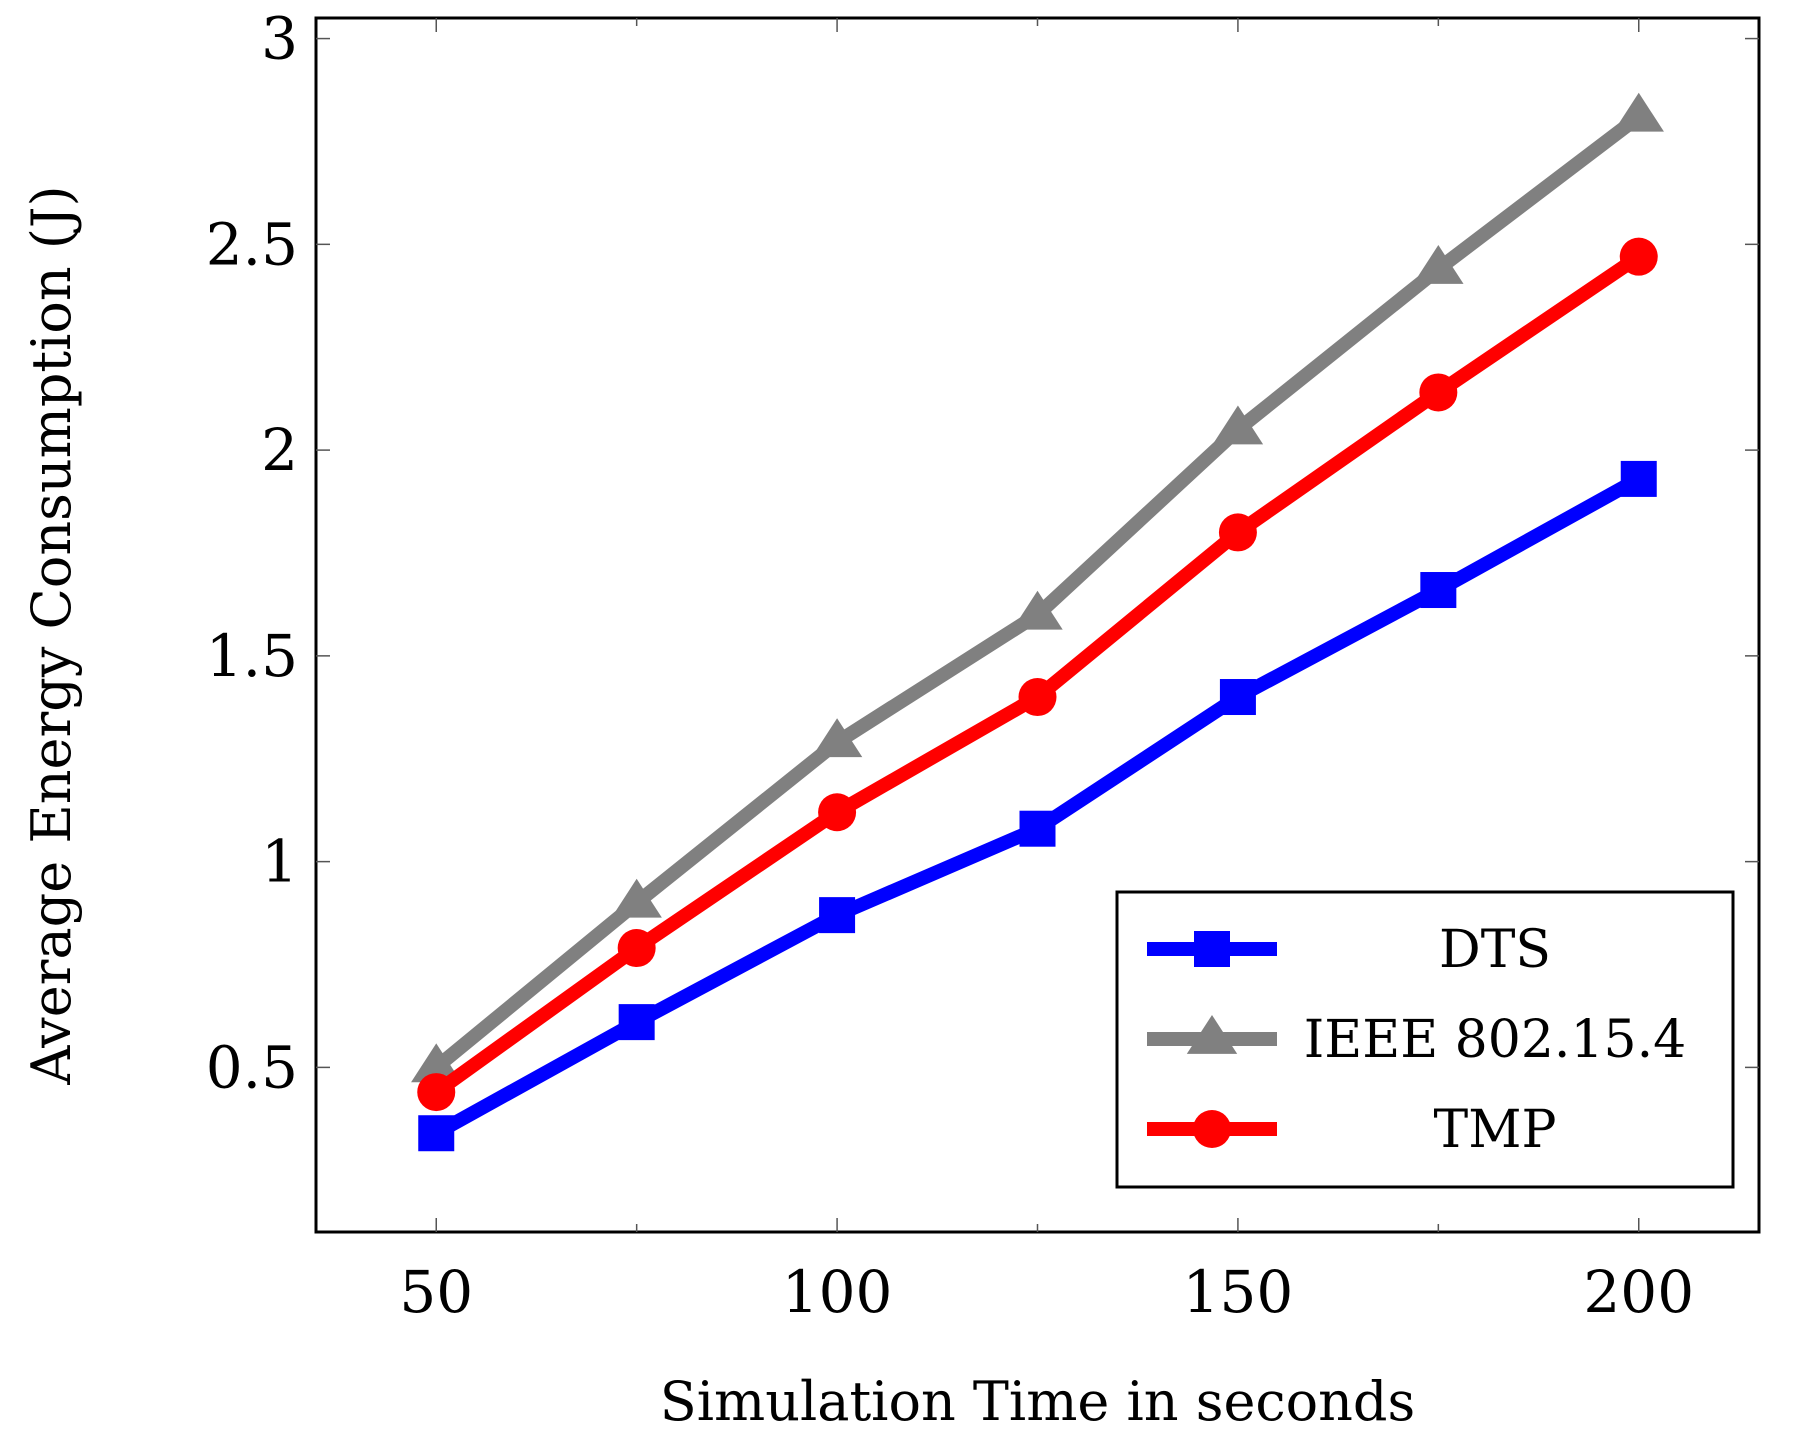  What do you see at coordinates (252, 244) in the screenshot?
I see `y-tick-label: 2.5` at bounding box center [252, 244].